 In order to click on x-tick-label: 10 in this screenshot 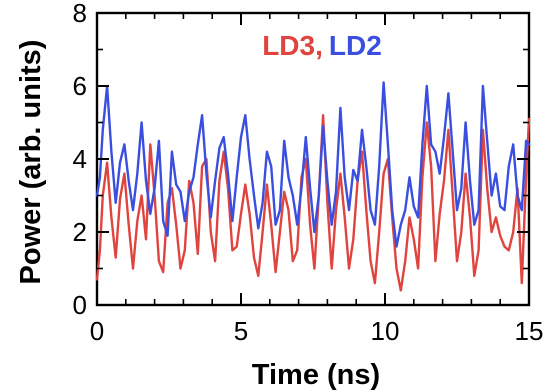, I will do `click(385, 331)`.